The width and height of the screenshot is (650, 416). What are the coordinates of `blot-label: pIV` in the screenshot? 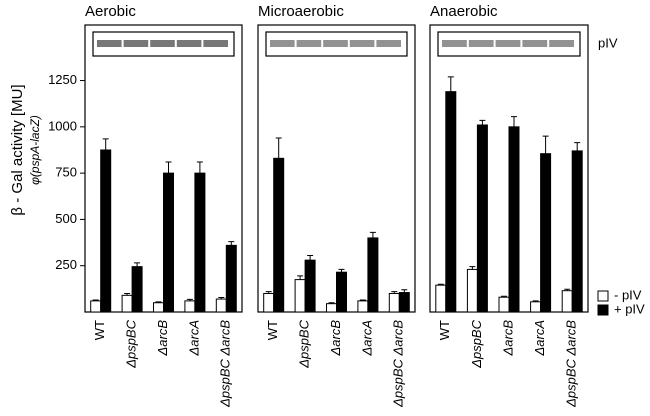 It's located at (608, 42).